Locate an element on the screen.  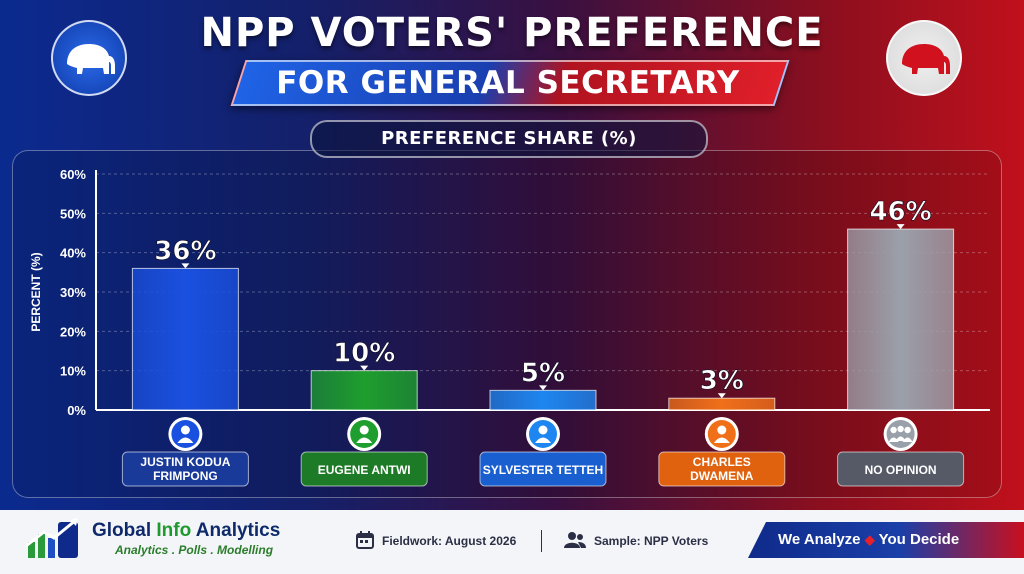
y-tick-label: 0% is located at coordinates (76, 410).